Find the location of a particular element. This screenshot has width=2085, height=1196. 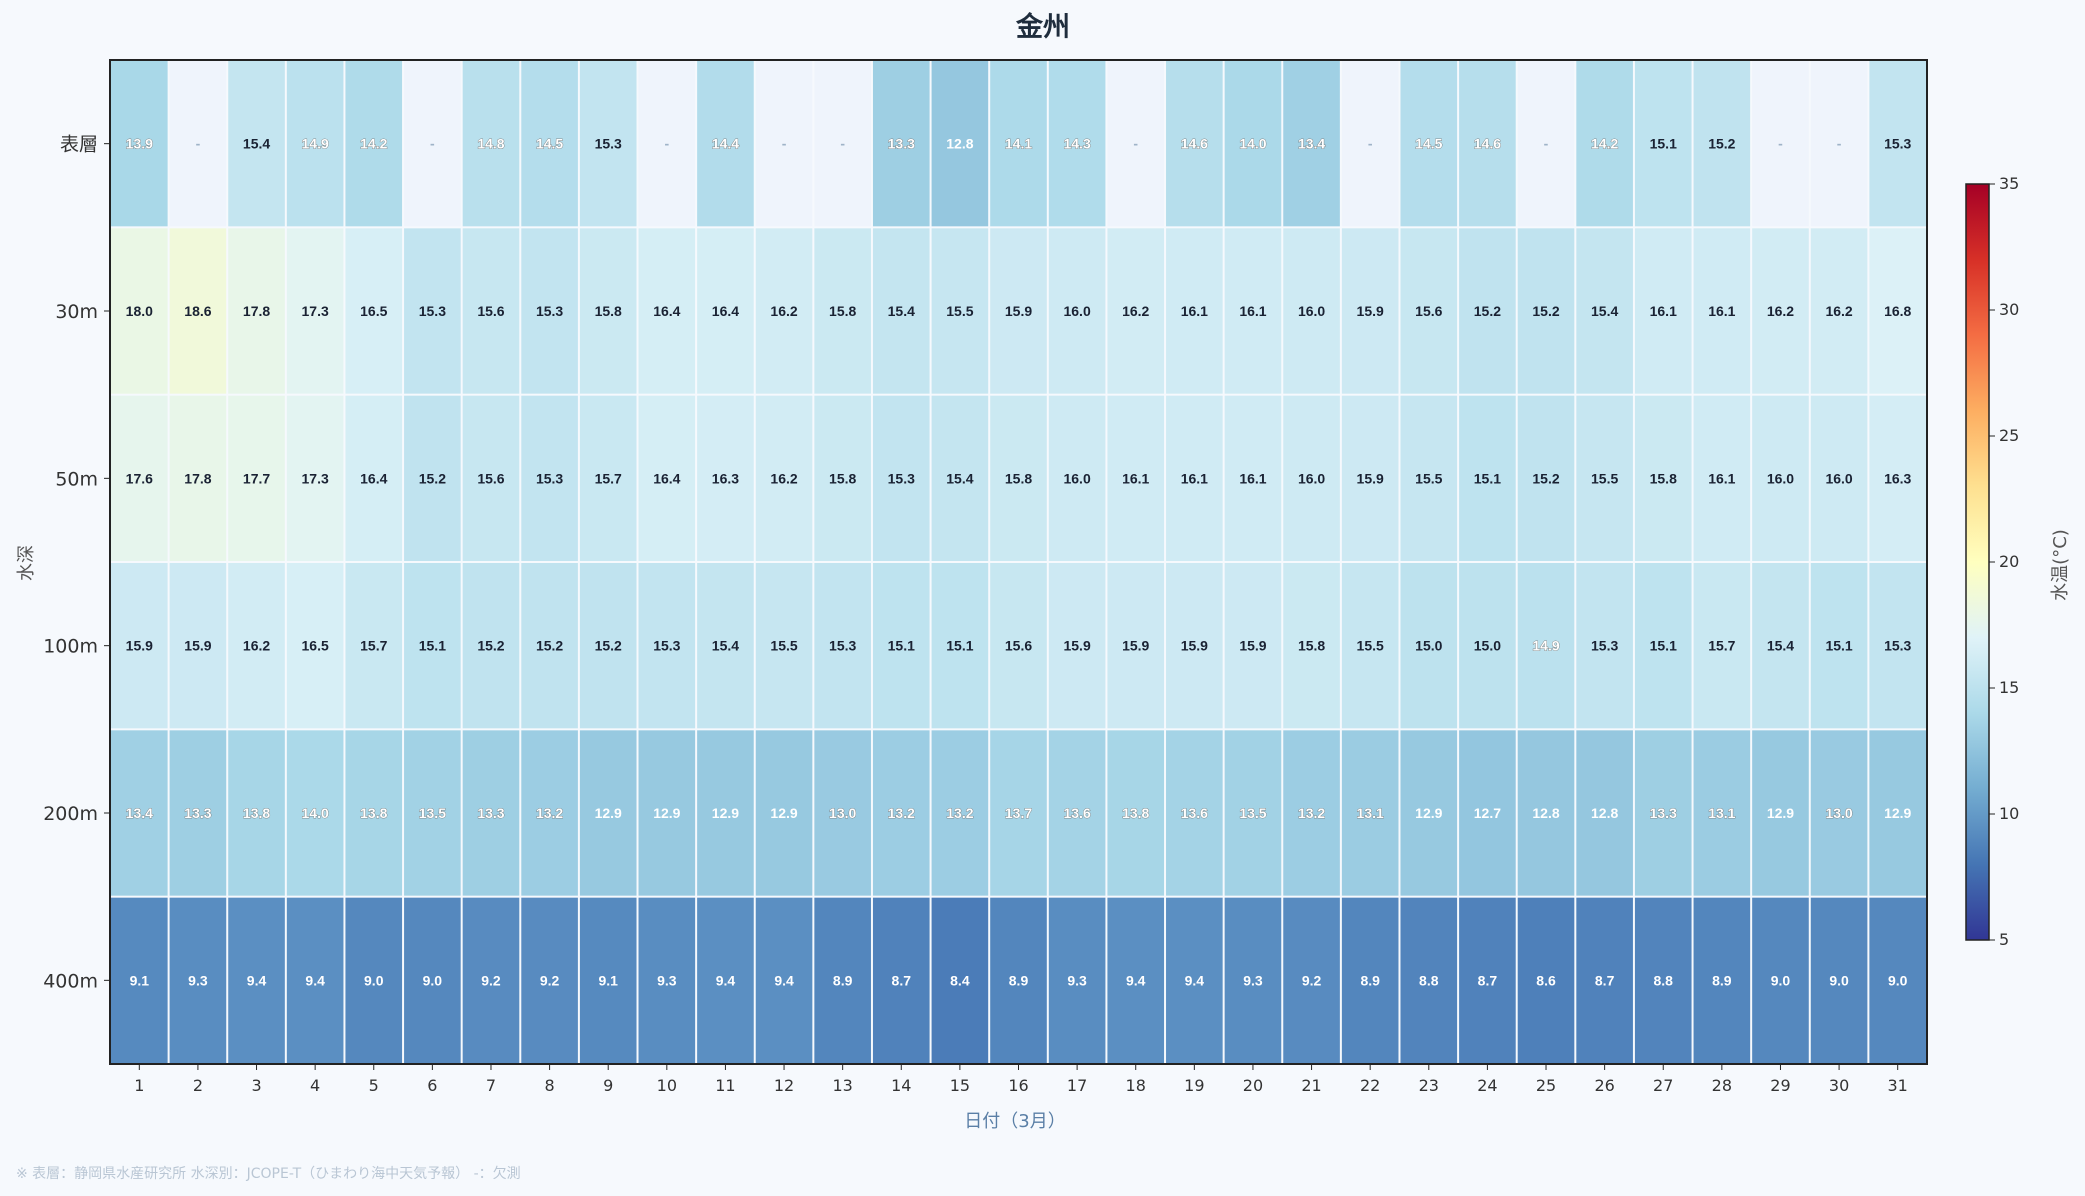

cell-value-label: 16.2 is located at coordinates (1135, 311).